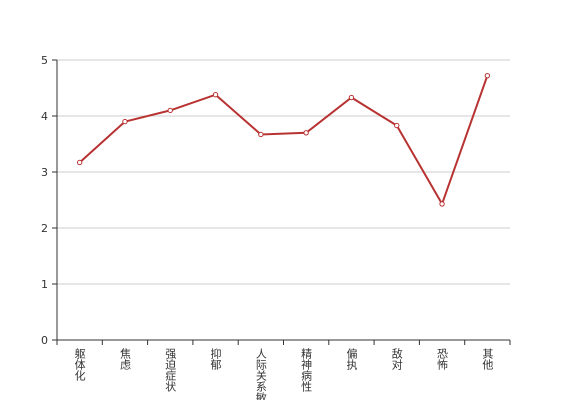 This screenshot has width=567, height=400. Describe the element at coordinates (351, 359) in the screenshot. I see `x-tick-label: 偏执` at that location.